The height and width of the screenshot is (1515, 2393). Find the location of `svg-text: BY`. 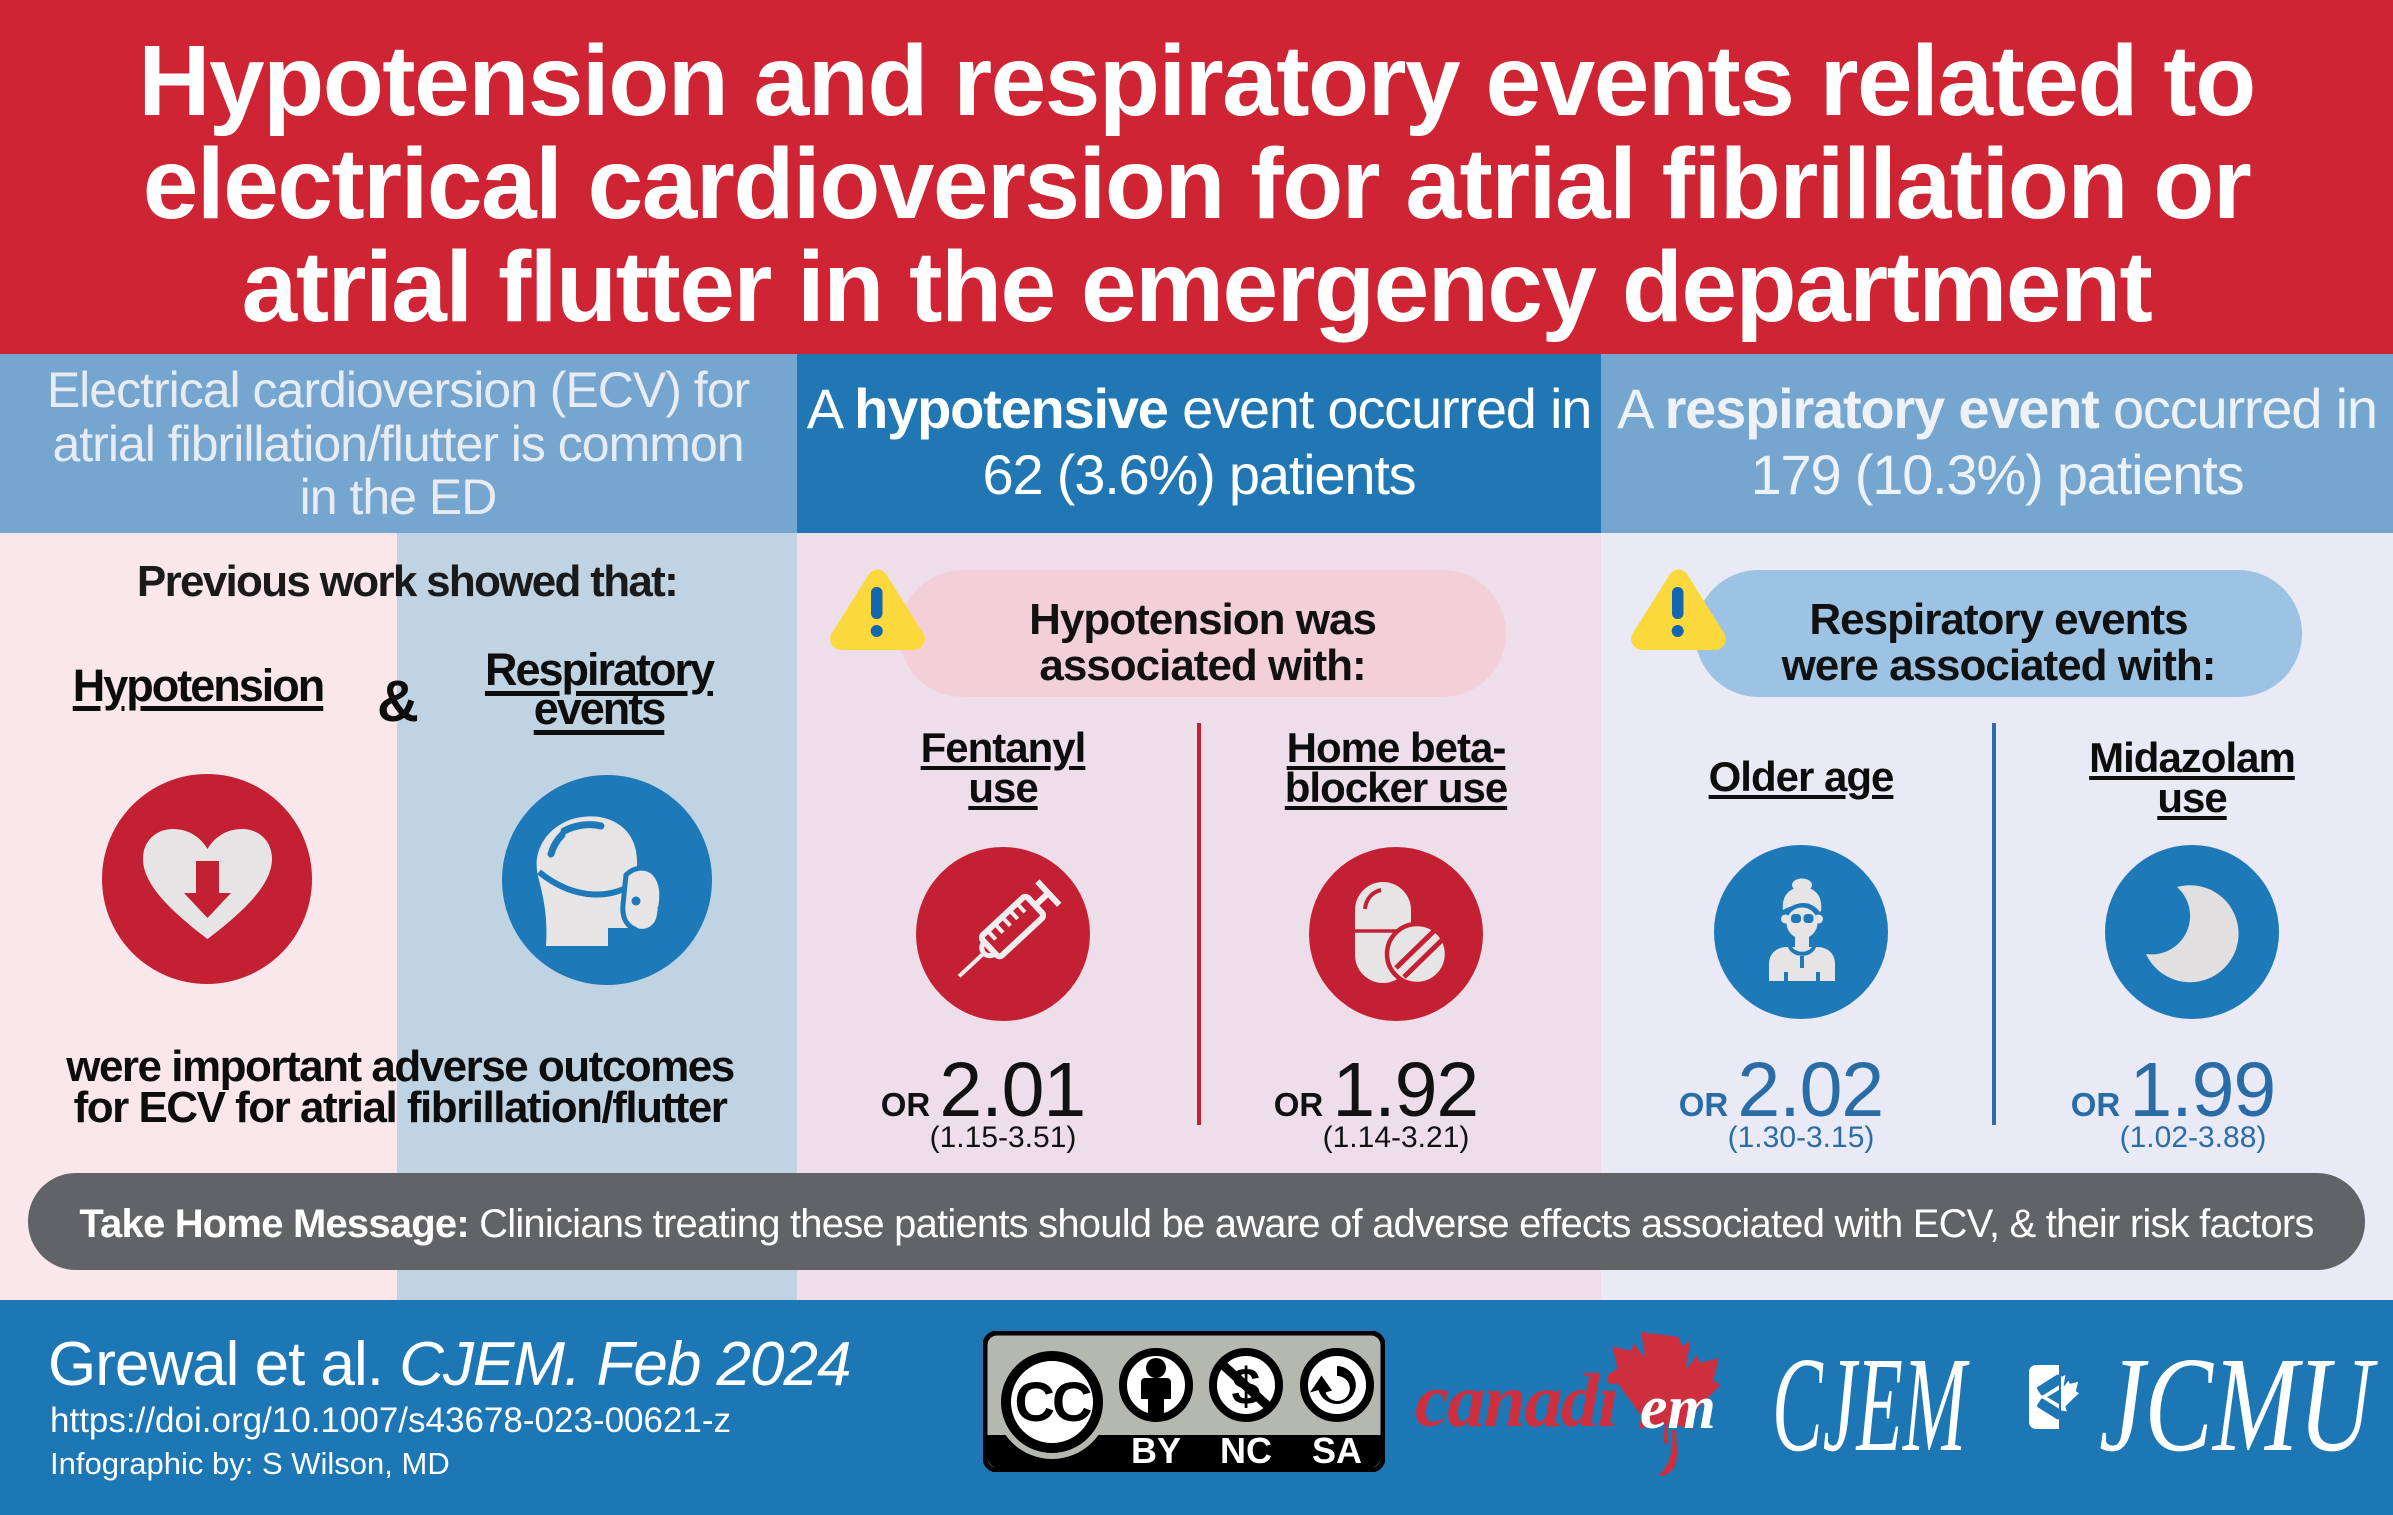

svg-text: BY is located at coordinates (1156, 1450).